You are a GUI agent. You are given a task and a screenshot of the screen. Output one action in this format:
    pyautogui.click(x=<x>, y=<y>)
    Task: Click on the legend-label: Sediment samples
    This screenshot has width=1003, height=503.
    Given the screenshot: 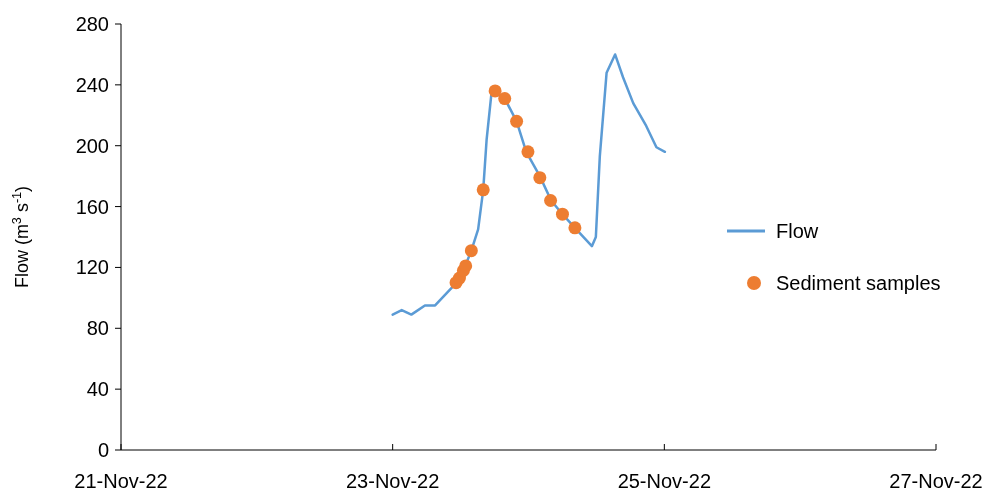 What is the action you would take?
    pyautogui.click(x=858, y=283)
    